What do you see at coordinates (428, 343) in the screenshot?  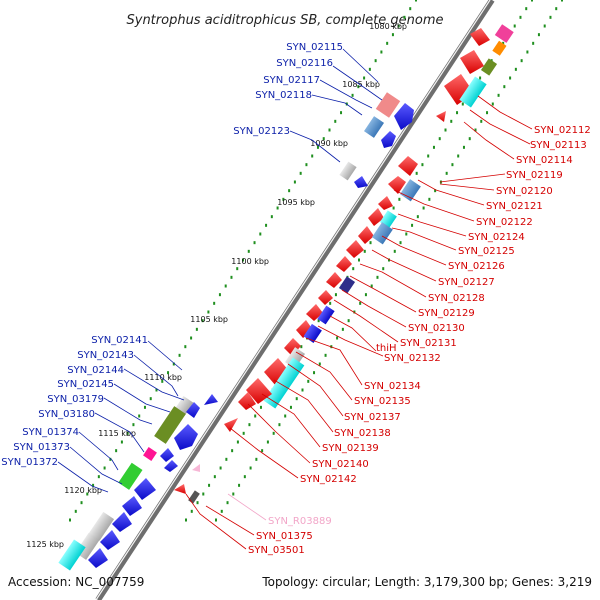 I see `gene-label: SYN_02131` at bounding box center [428, 343].